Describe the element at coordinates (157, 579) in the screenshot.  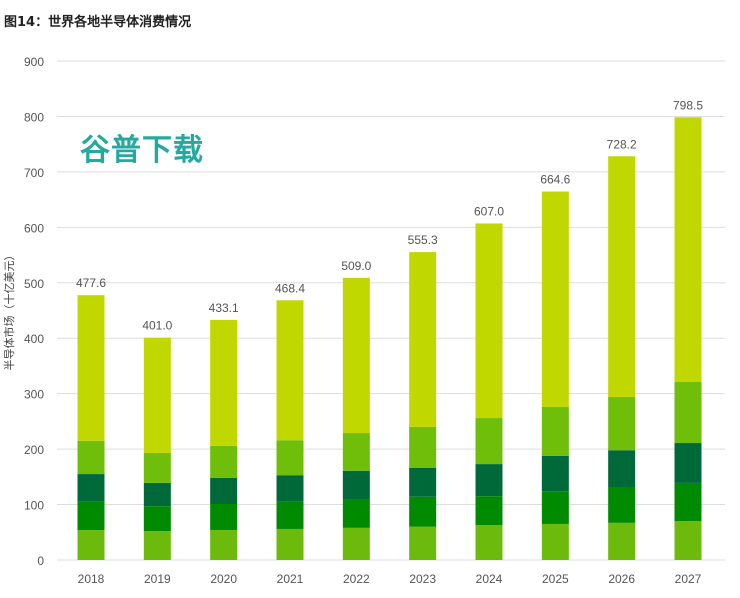
I see `x-tick-label: 2019` at that location.